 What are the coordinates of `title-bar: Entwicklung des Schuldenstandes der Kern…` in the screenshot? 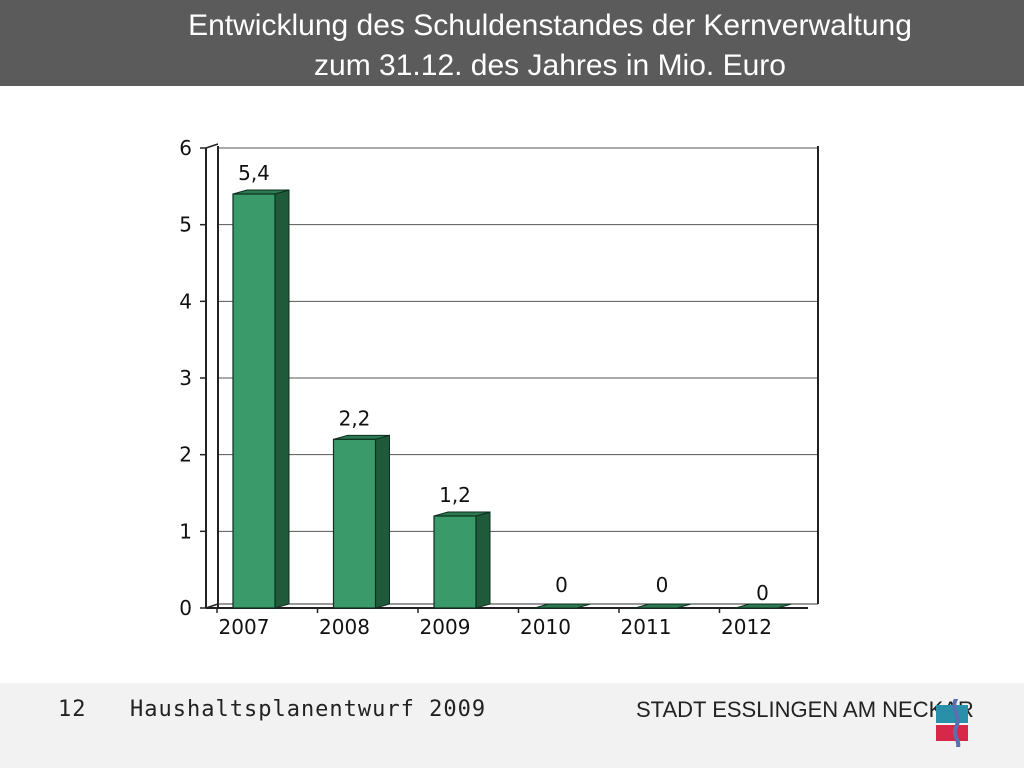 It's located at (512, 43).